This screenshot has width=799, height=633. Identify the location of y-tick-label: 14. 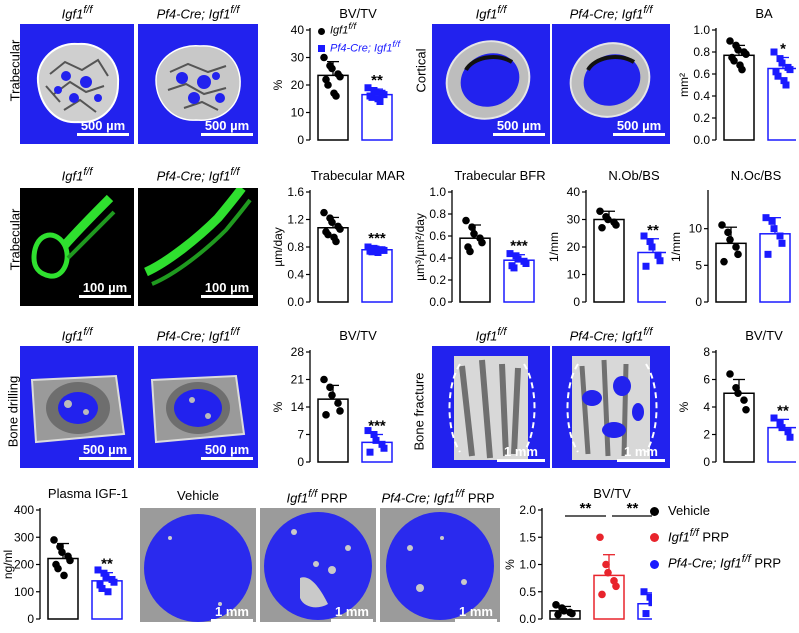
(298, 407).